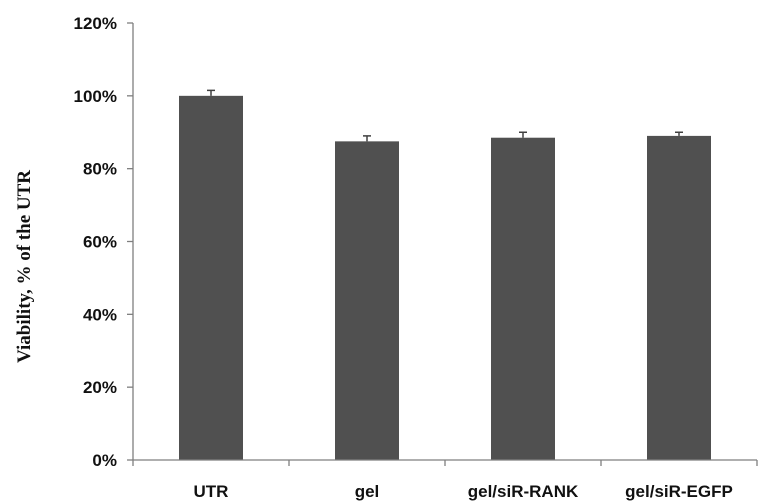 This screenshot has height=504, width=760. I want to click on x-category-label: gel/siR-EGFP, so click(679, 491).